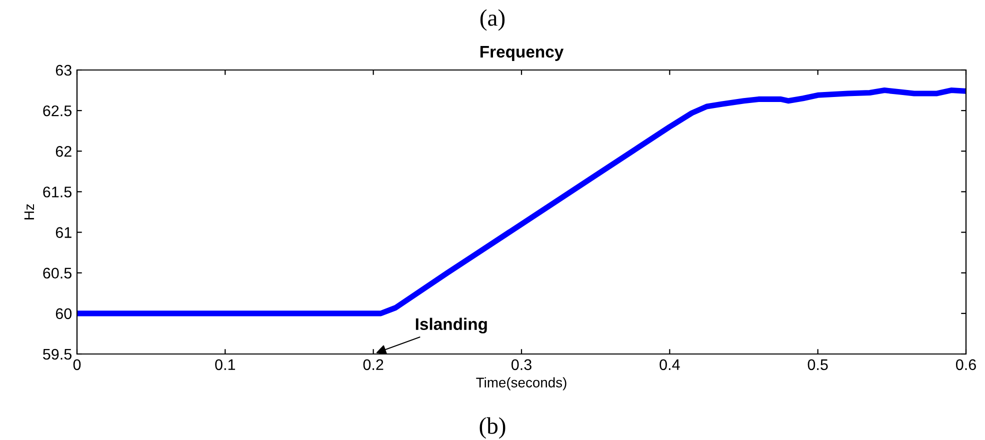  What do you see at coordinates (57, 273) in the screenshot?
I see `y-tick-label: 60.5` at bounding box center [57, 273].